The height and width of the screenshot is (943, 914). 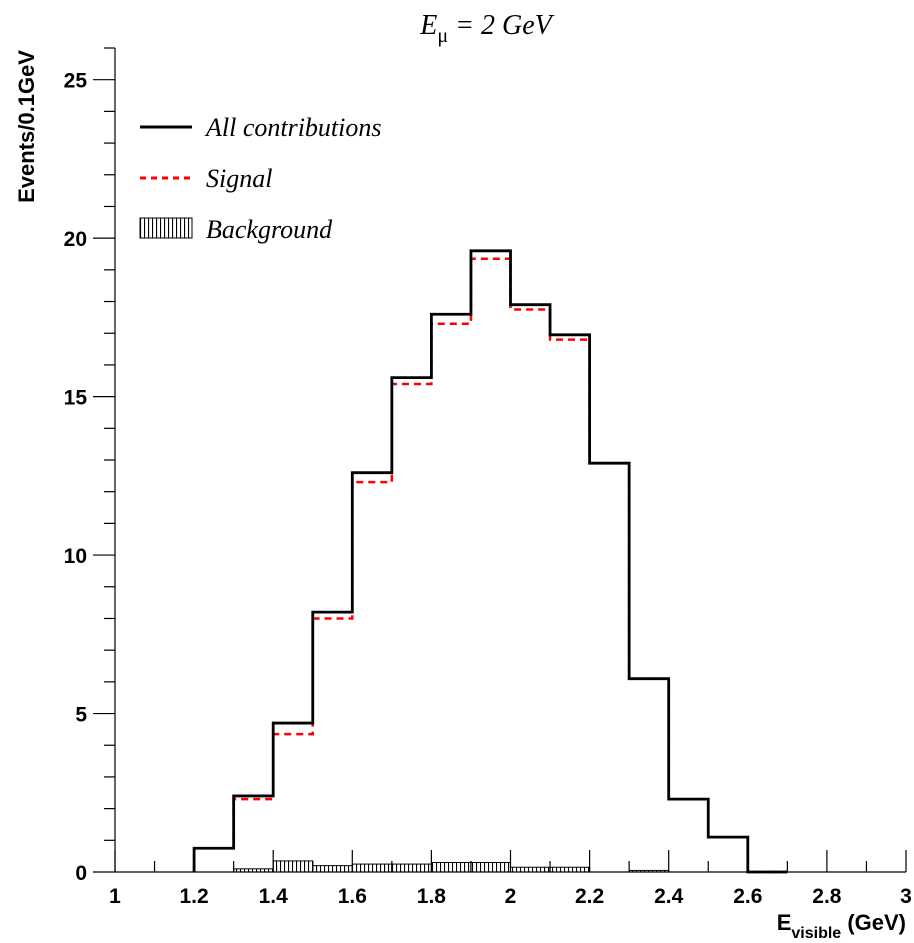 I want to click on x-axis: 1 1.2 1.4 1.6 1.8 2 2.2 2.4 2.6 2.8 3, so click(x=510, y=879).